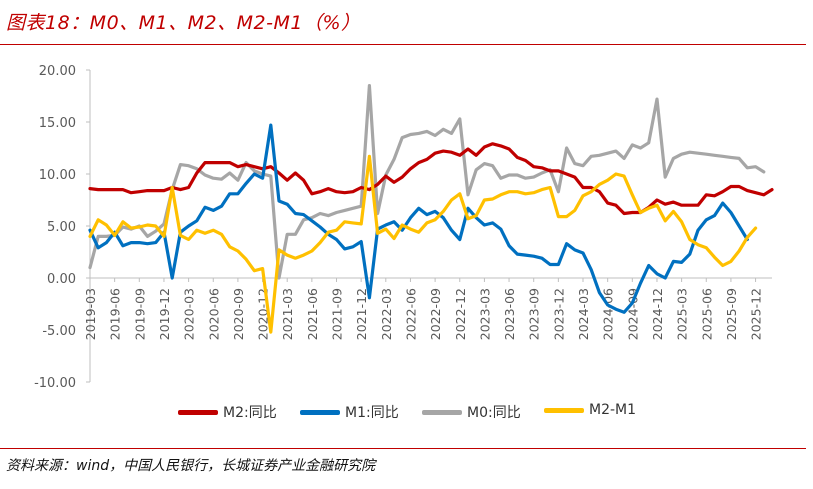 Image resolution: width=813 pixels, height=489 pixels. I want to click on y-tick-label: -5.00, so click(59, 331).